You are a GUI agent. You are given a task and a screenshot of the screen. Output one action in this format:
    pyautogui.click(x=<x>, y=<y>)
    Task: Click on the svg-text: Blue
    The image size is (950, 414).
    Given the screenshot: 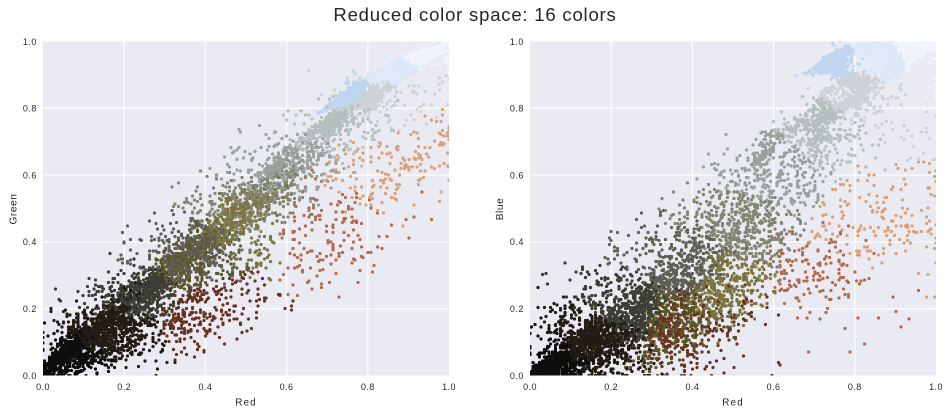 What is the action you would take?
    pyautogui.click(x=500, y=209)
    